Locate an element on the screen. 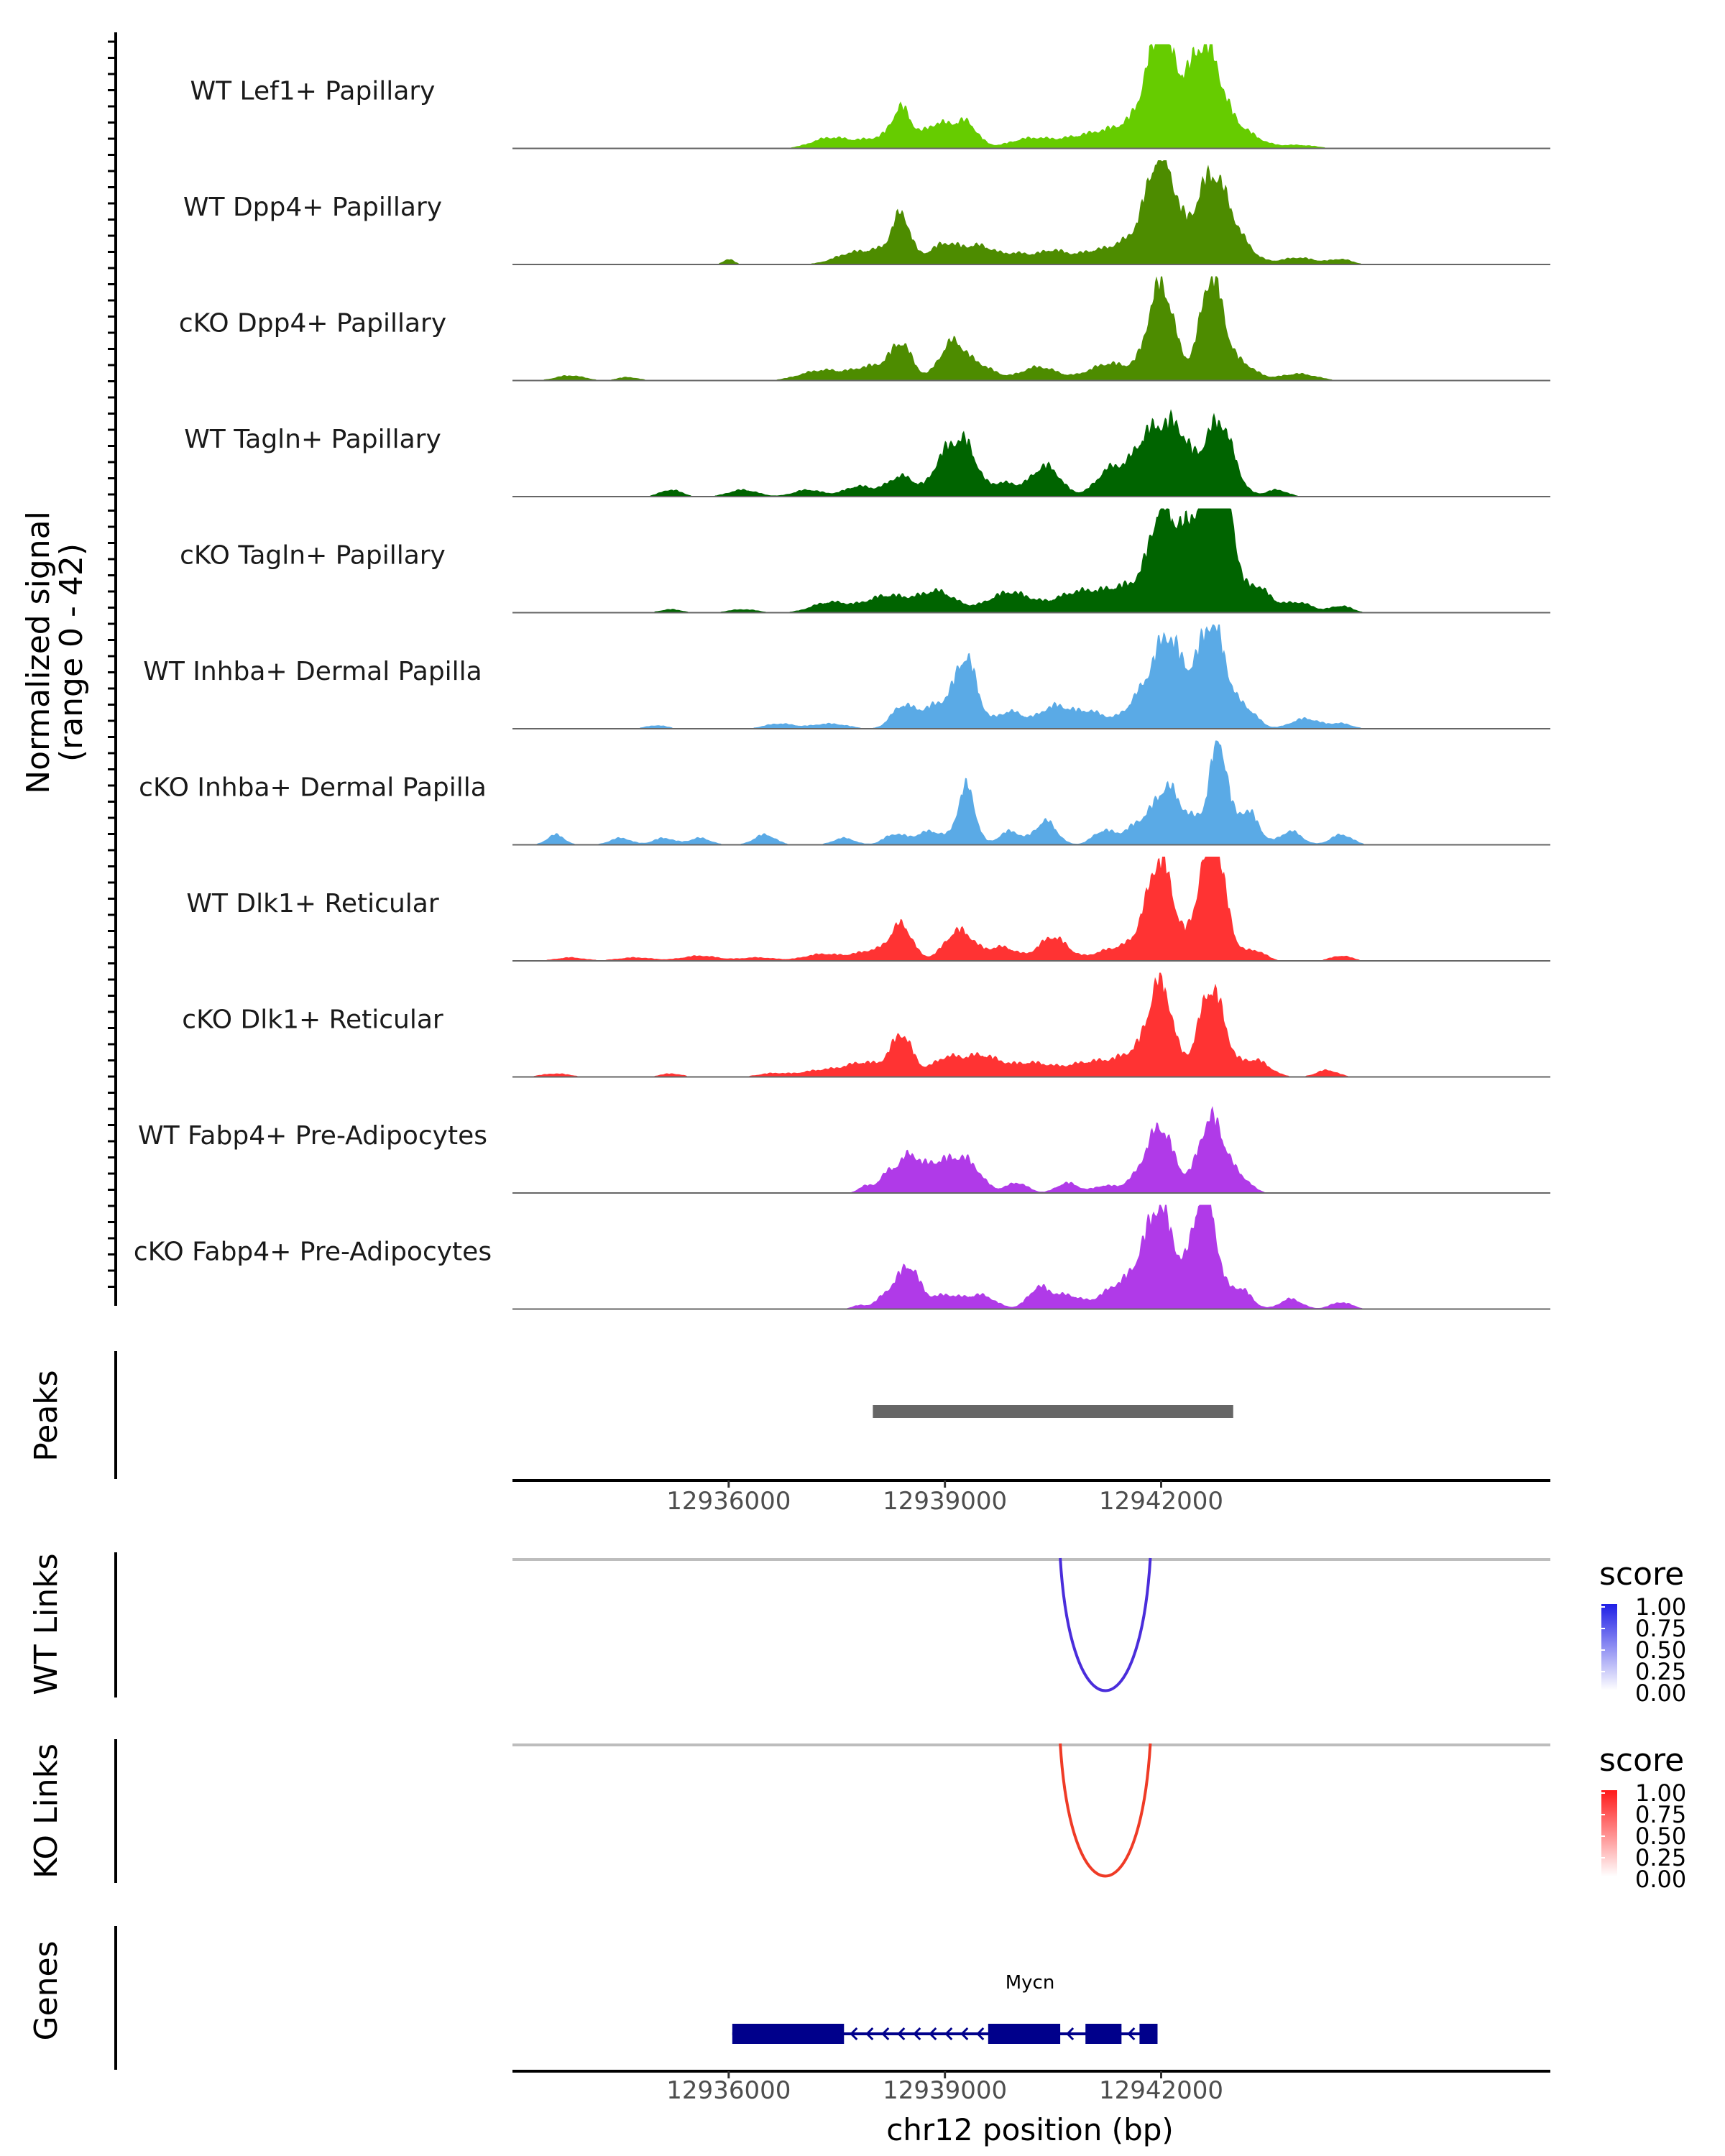  wt-links-label: WT Links is located at coordinates (46, 1624).